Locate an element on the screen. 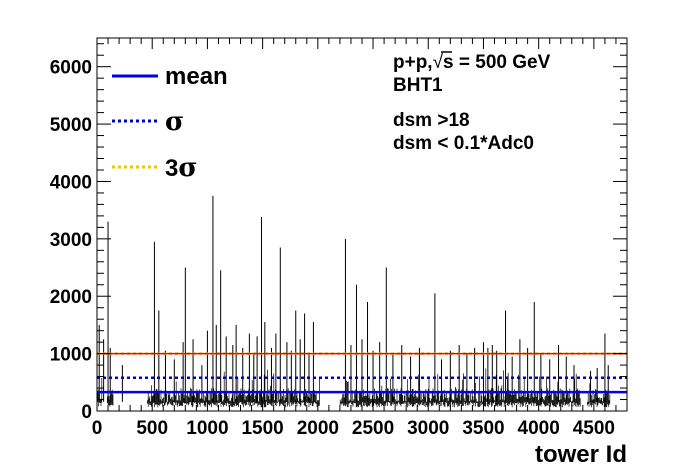 The image size is (696, 474). legend: mean σ 3σ is located at coordinates (170, 123).